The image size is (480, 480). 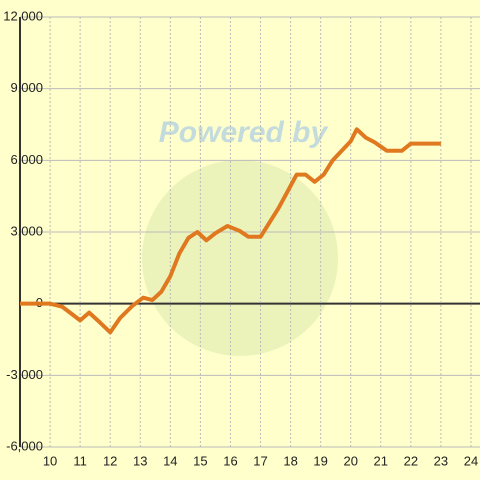 What do you see at coordinates (24, 374) in the screenshot?
I see `y-tick-label: -3,000` at bounding box center [24, 374].